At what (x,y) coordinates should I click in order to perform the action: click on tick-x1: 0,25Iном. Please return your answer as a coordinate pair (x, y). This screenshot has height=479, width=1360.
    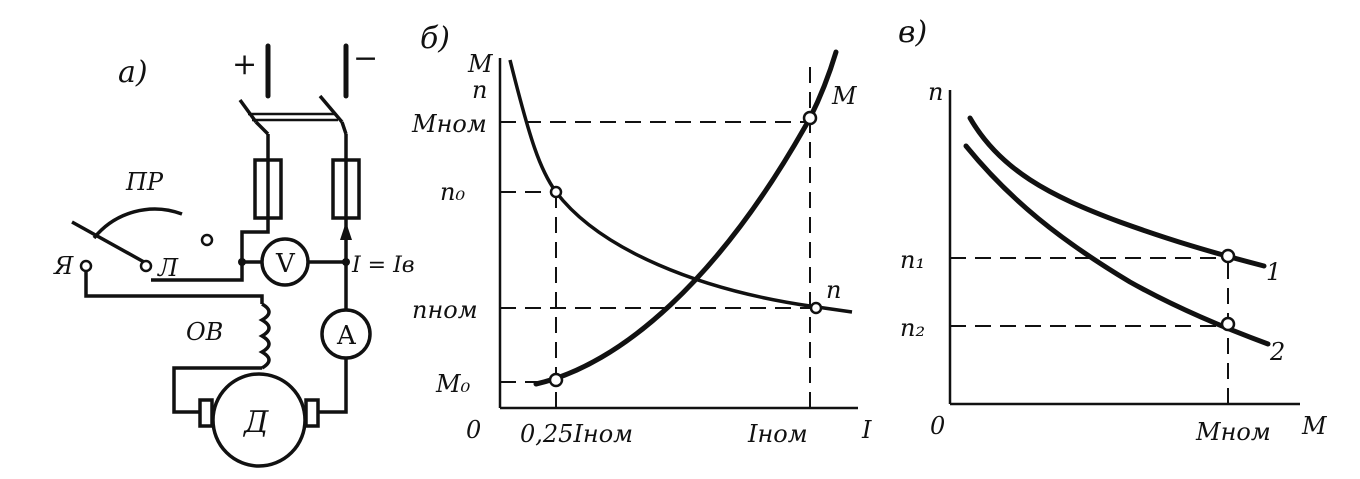
    Looking at the image, I should click on (576, 434).